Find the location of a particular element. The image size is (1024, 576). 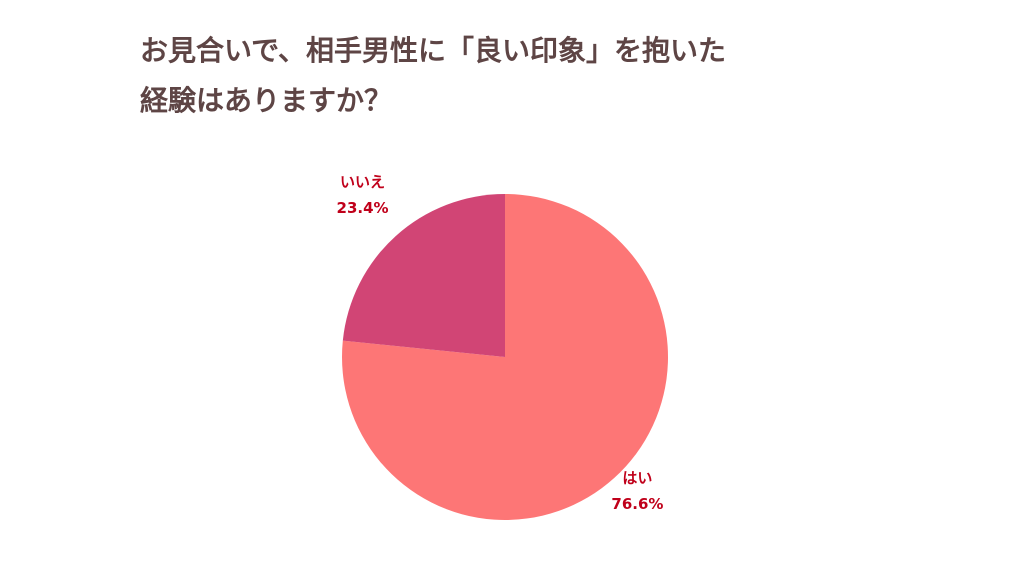

chart-title: お見合いで、相手男性に「良い印象」を抱いた is located at coordinates (433, 50).